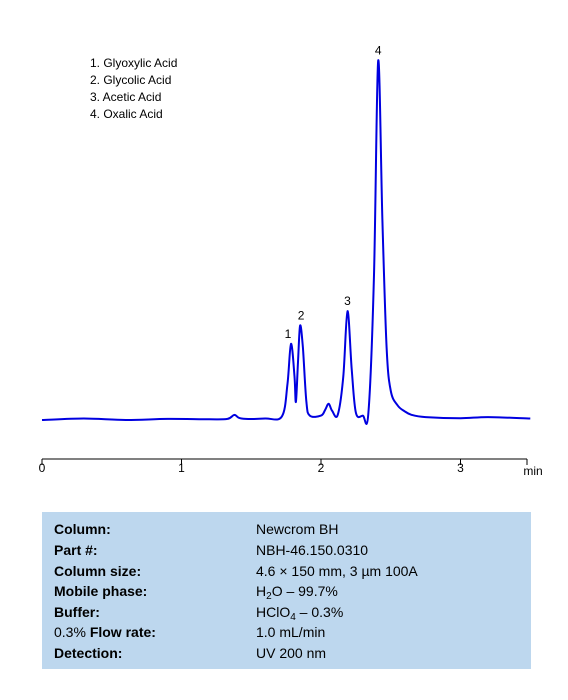  I want to click on flow-rate-value: 1.0 mL/min, so click(291, 632).